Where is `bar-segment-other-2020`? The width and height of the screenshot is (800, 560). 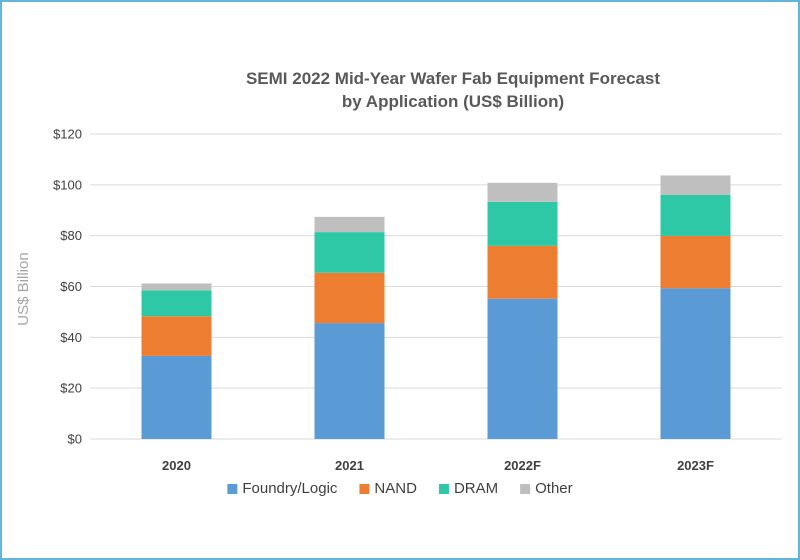
bar-segment-other-2020 is located at coordinates (176, 287).